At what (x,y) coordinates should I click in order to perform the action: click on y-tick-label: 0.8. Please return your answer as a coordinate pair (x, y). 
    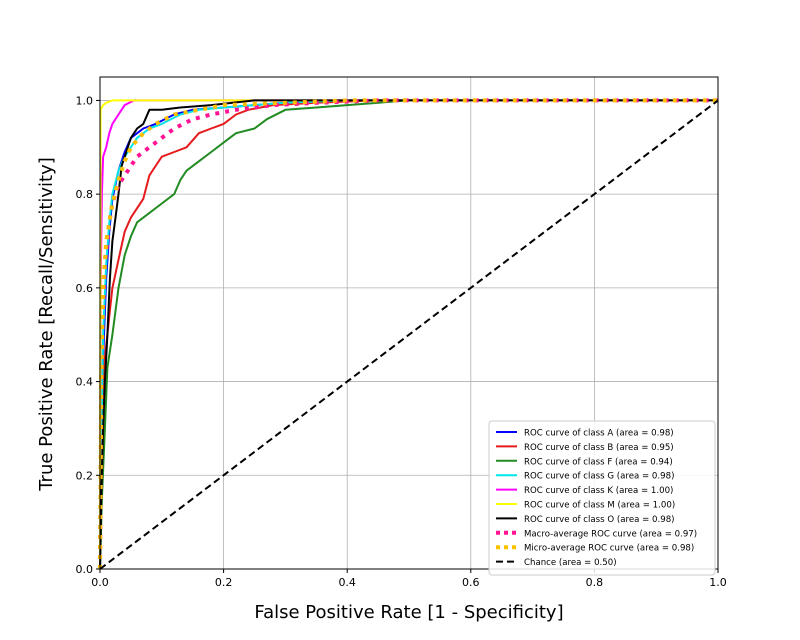
    Looking at the image, I should click on (85, 194).